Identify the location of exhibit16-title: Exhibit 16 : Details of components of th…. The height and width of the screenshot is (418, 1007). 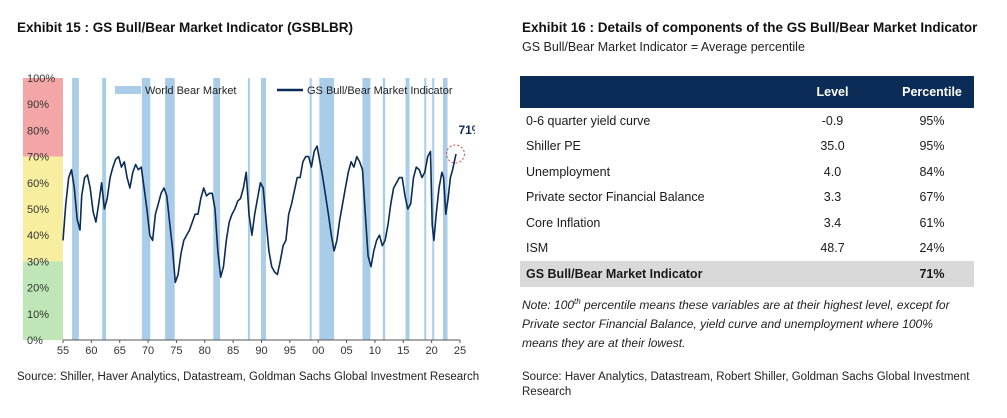
(750, 27).